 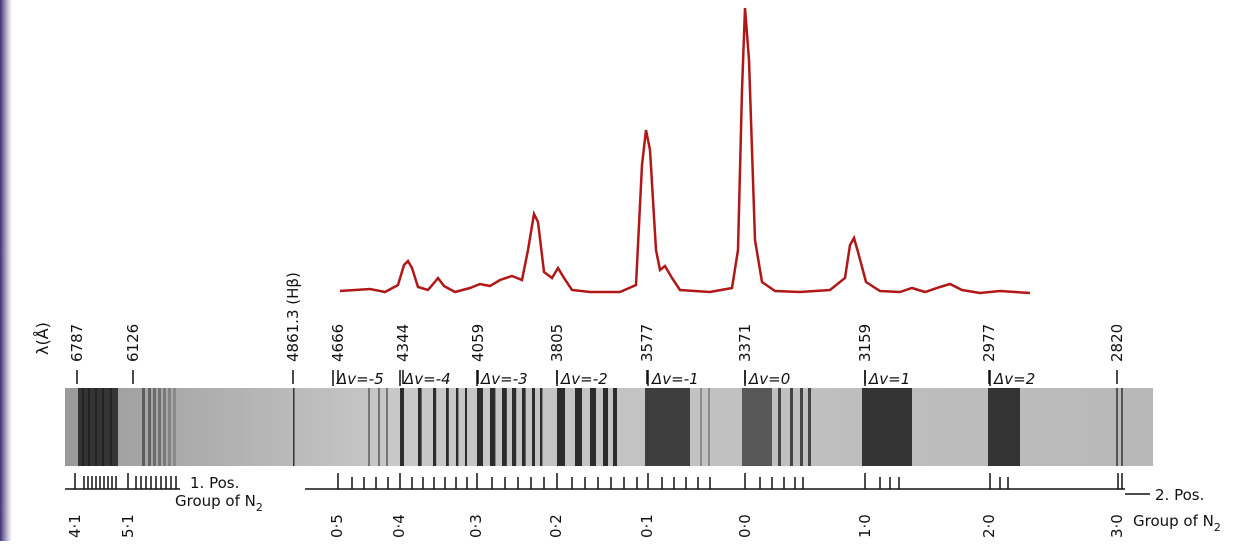 What do you see at coordinates (399, 526) in the screenshot?
I see `transition-label: 0·4` at bounding box center [399, 526].